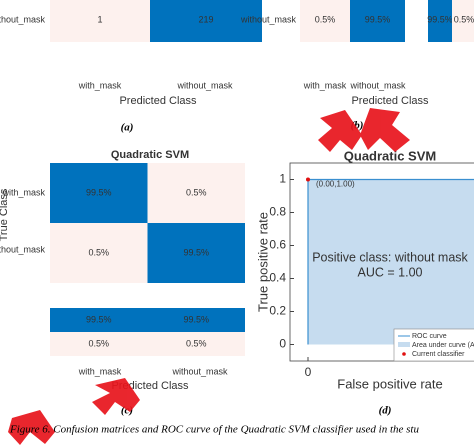  What do you see at coordinates (390, 272) in the screenshot?
I see `annotation: AUC = 1.00` at bounding box center [390, 272].